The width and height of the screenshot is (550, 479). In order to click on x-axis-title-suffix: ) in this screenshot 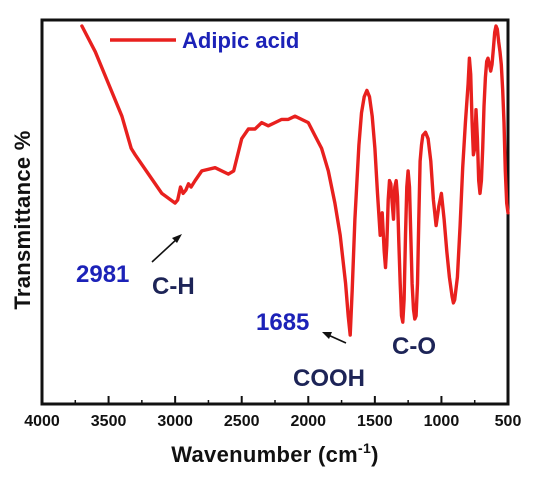, I will do `click(375, 454)`.